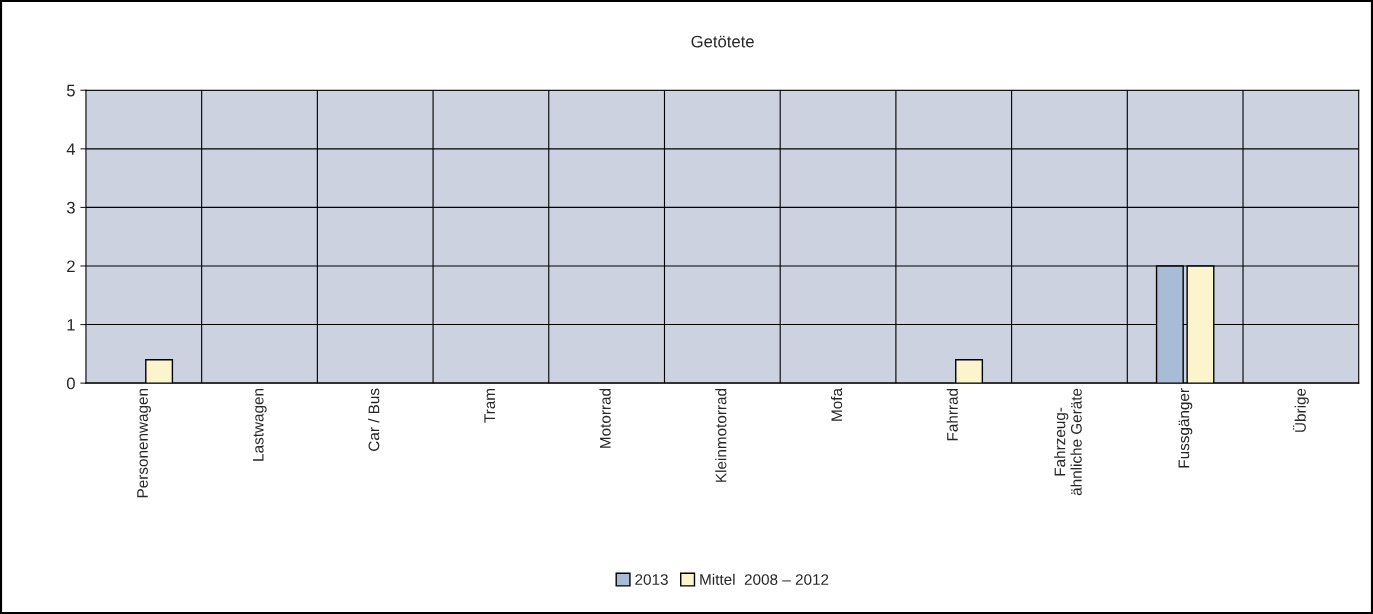 Image resolution: width=1373 pixels, height=614 pixels. I want to click on x-tick-label: Personenwagen, so click(144, 443).